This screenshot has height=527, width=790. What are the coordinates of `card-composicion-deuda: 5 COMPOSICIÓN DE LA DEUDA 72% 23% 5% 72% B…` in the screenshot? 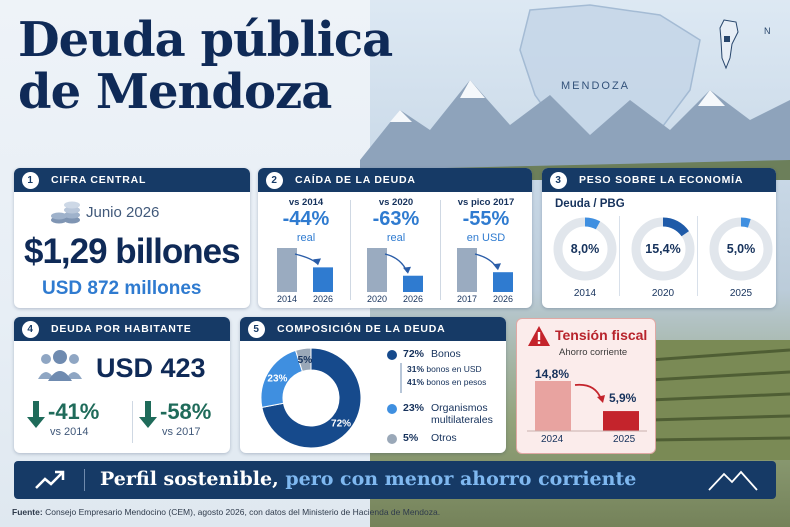 It's located at (373, 385).